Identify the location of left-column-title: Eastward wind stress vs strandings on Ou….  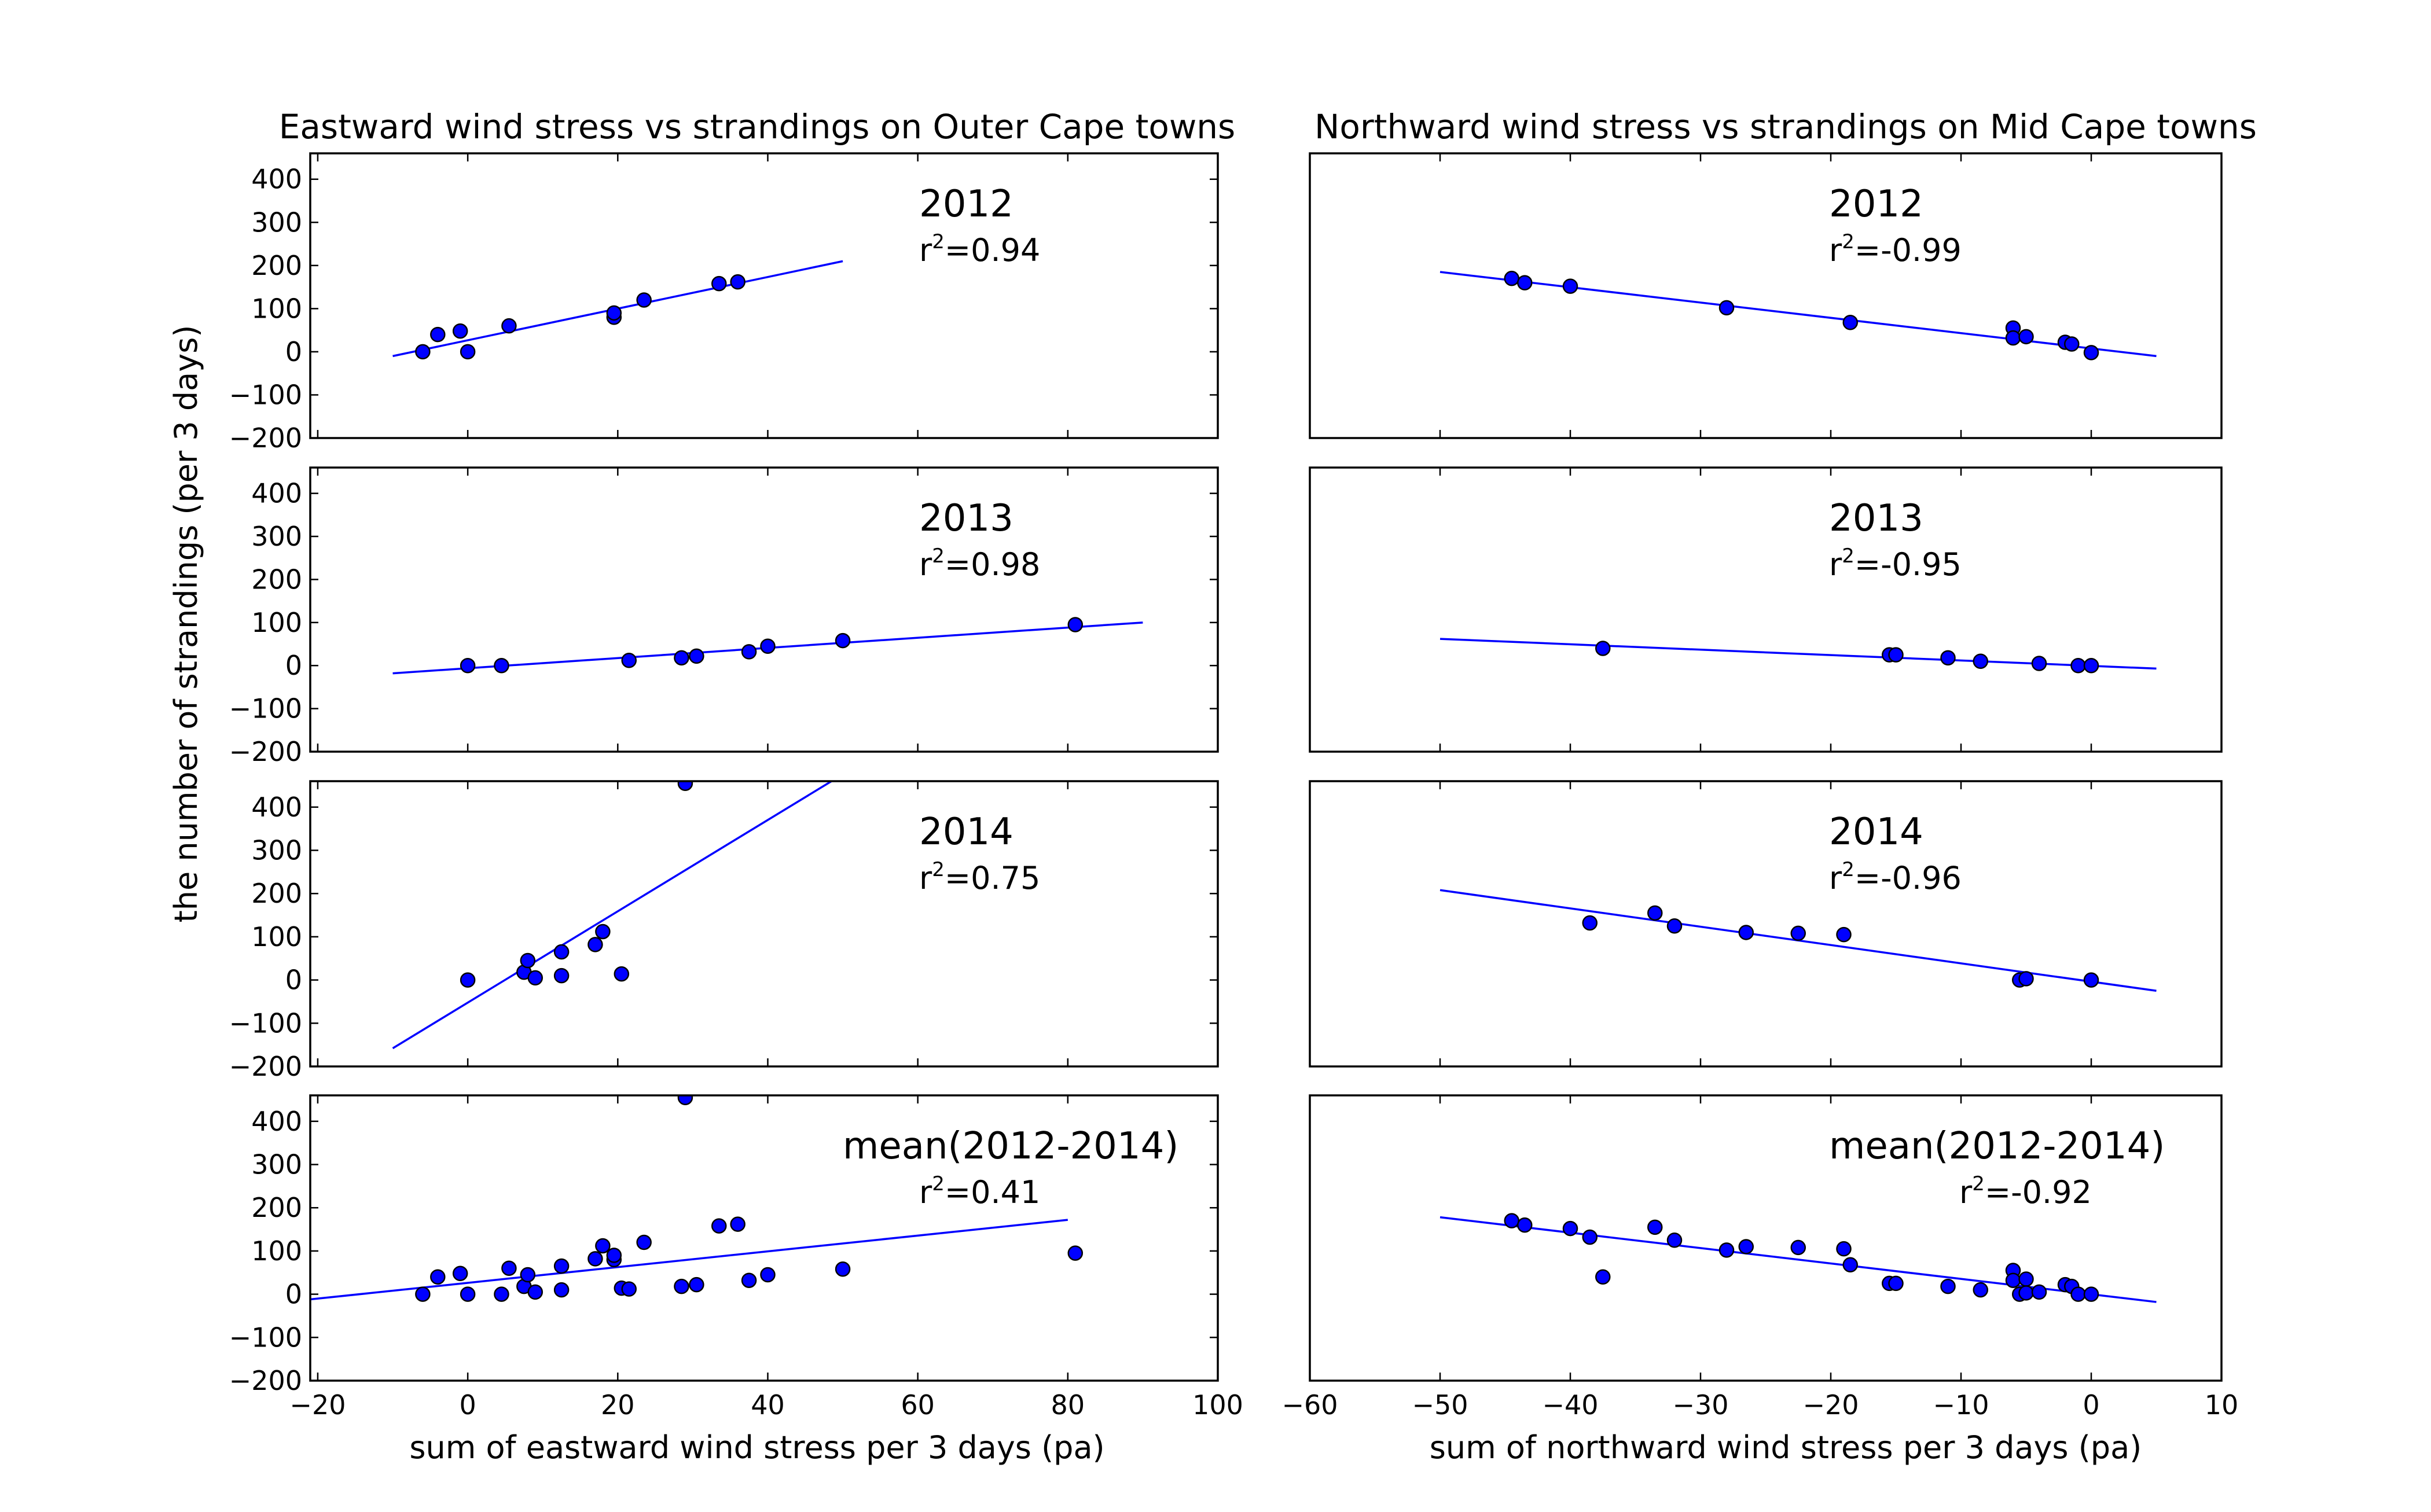
(757, 126).